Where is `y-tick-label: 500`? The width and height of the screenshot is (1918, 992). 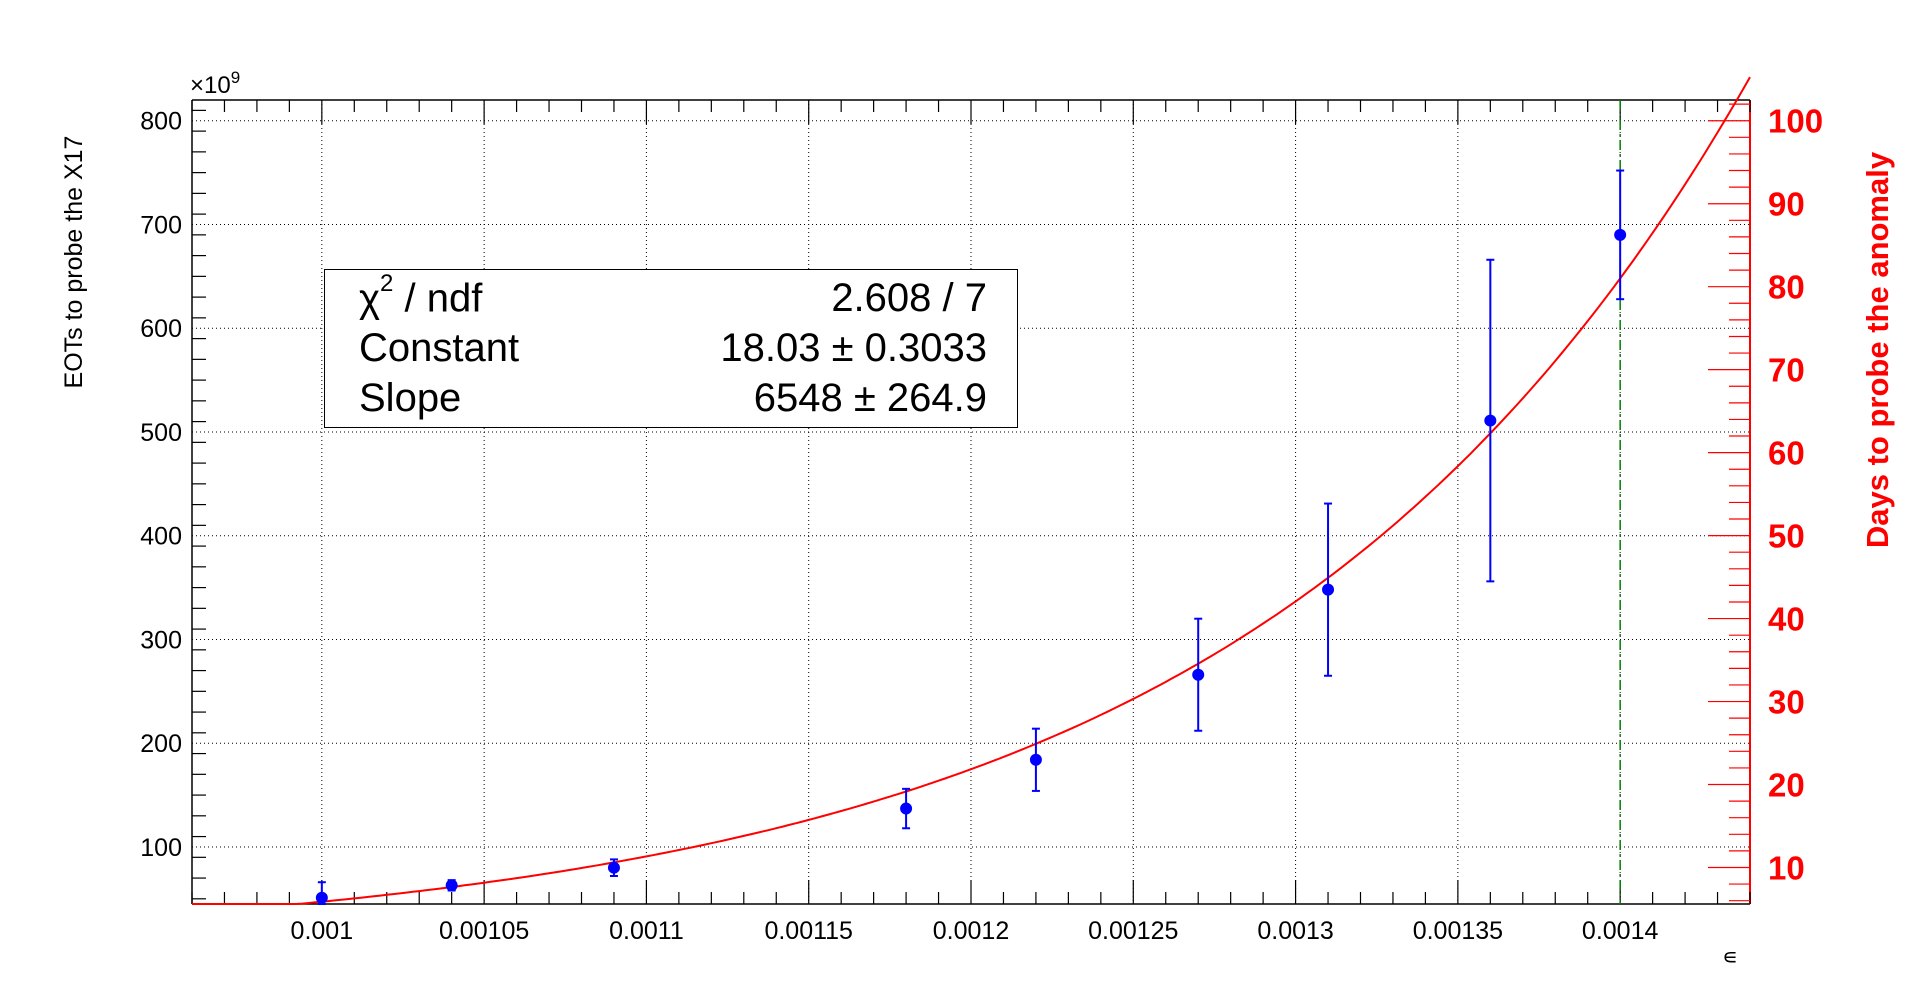 y-tick-label: 500 is located at coordinates (161, 433).